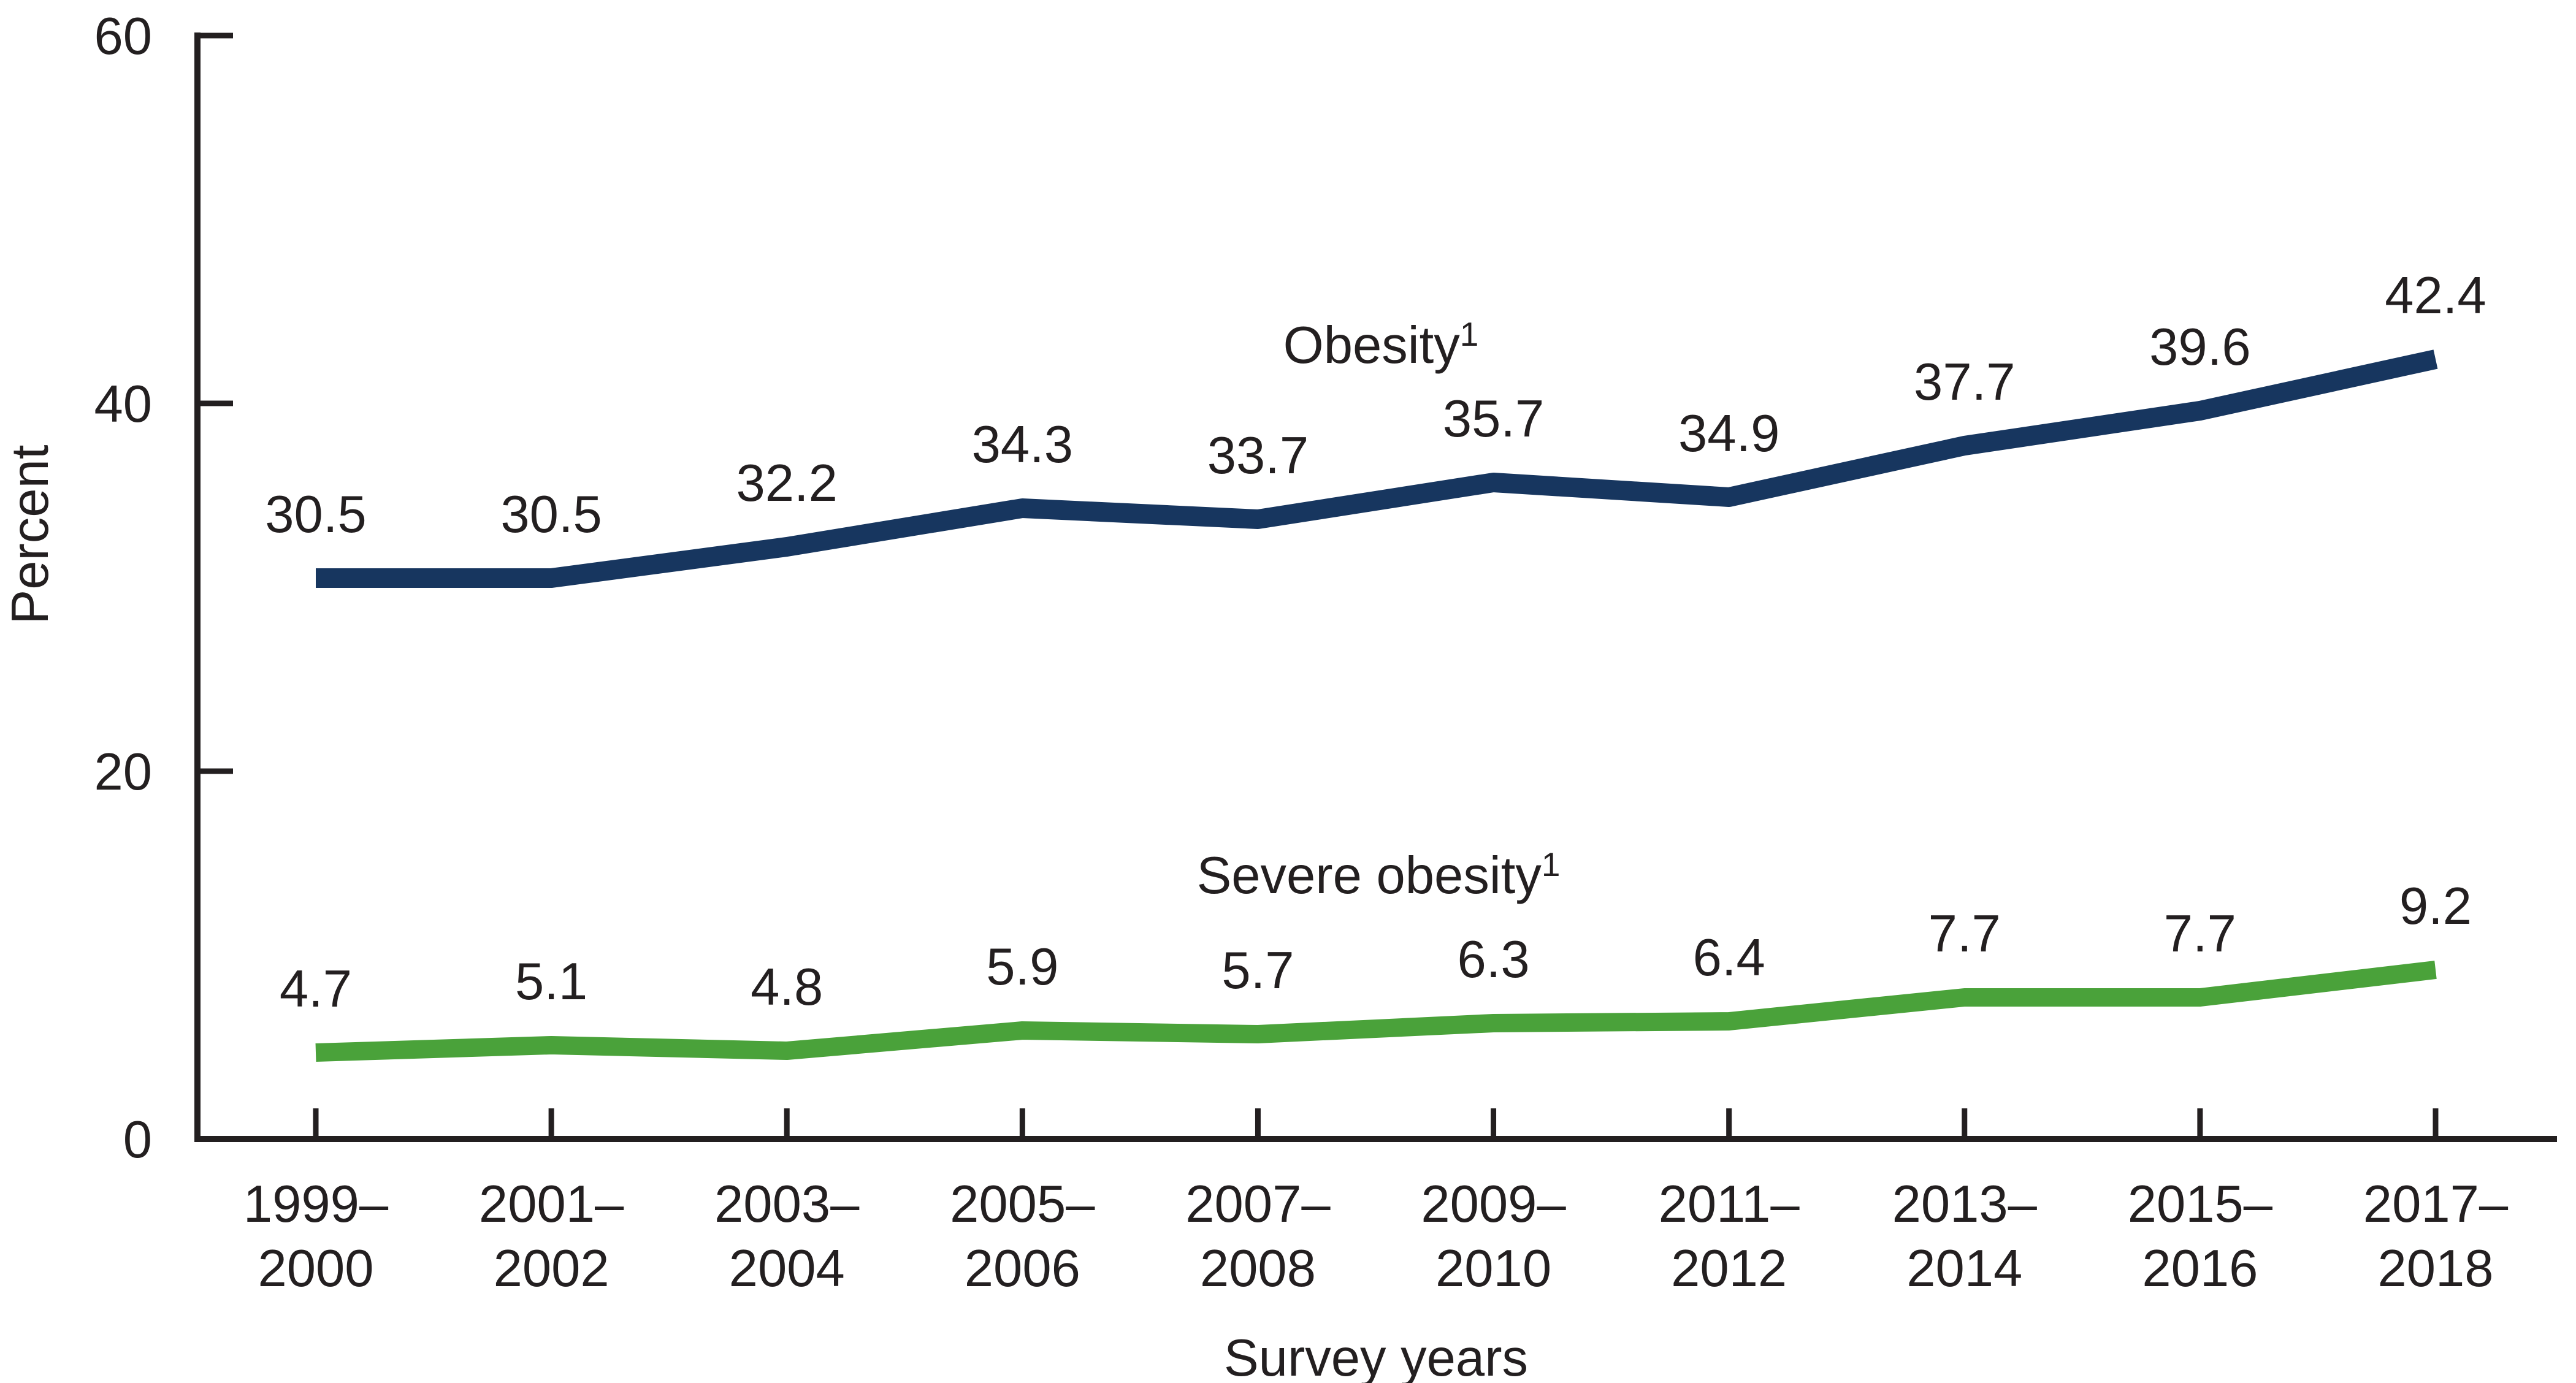 The width and height of the screenshot is (2576, 1383). I want to click on severe-obesity-value-label: 5.7, so click(1257, 971).